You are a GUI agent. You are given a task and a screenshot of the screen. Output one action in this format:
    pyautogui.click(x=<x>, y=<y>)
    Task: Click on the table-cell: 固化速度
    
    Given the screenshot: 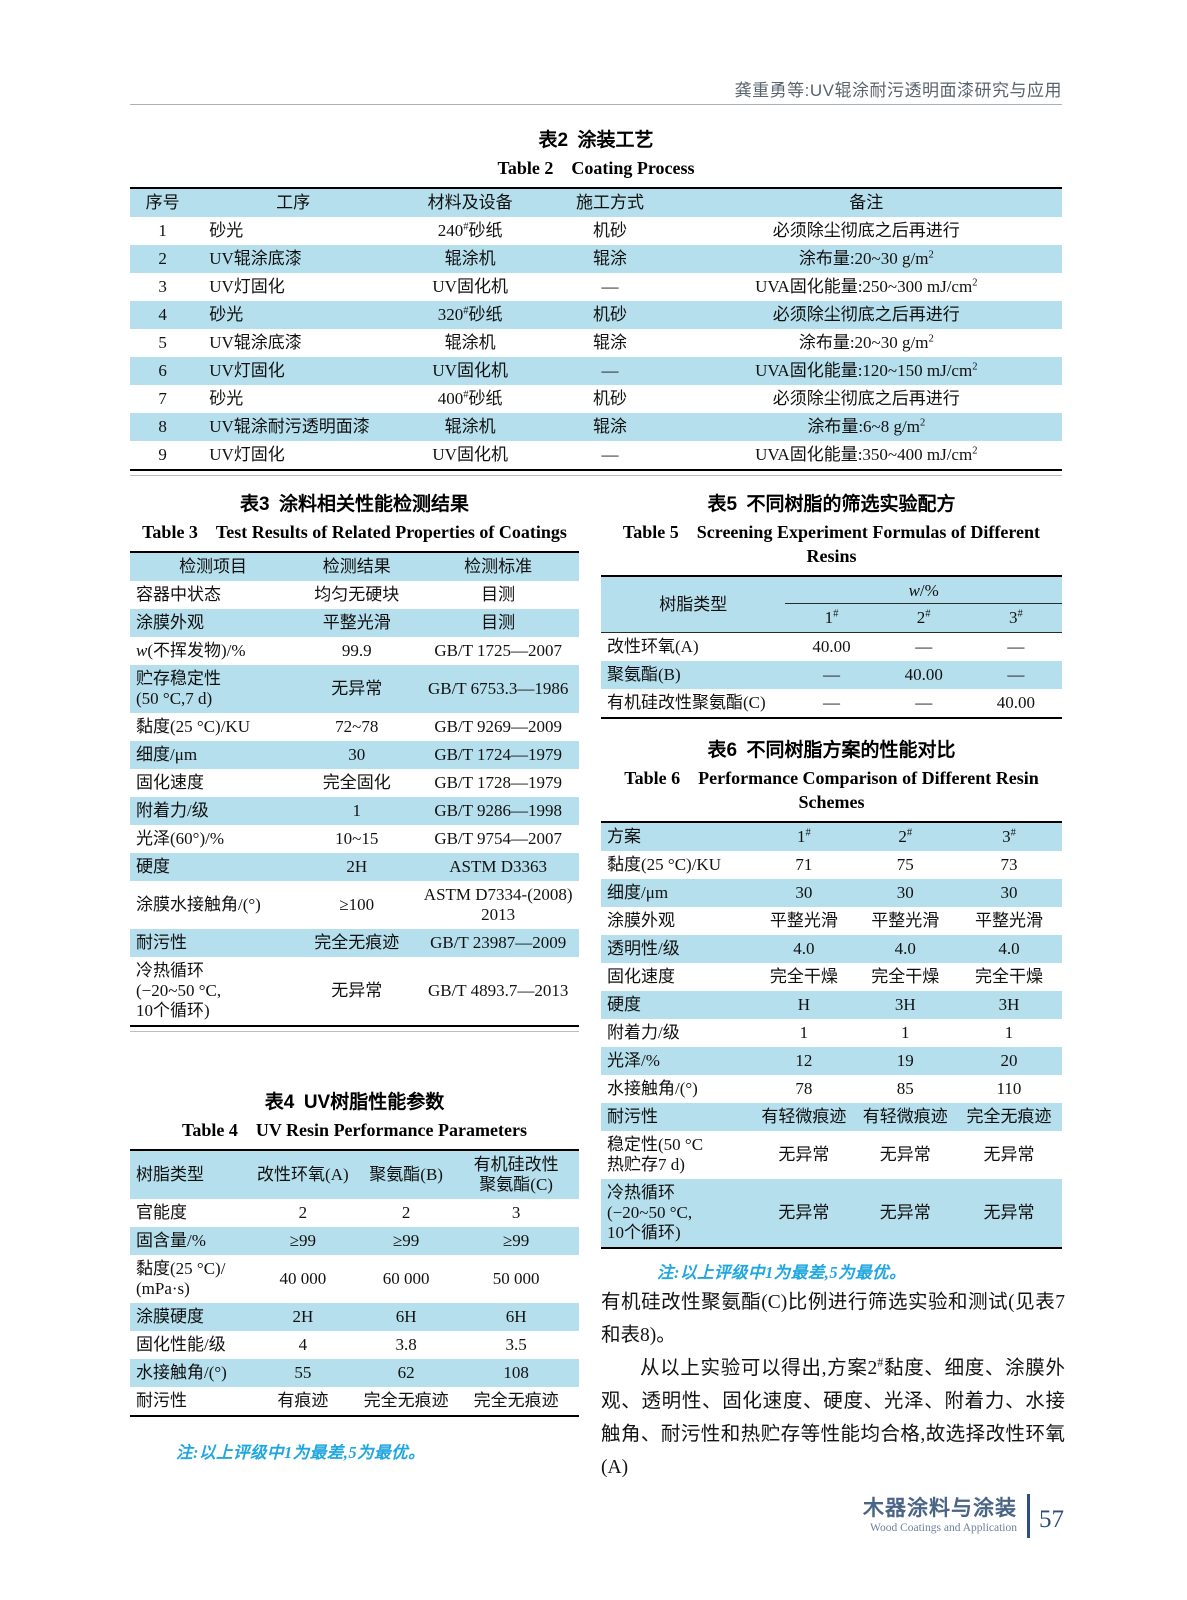 What is the action you would take?
    pyautogui.click(x=641, y=976)
    